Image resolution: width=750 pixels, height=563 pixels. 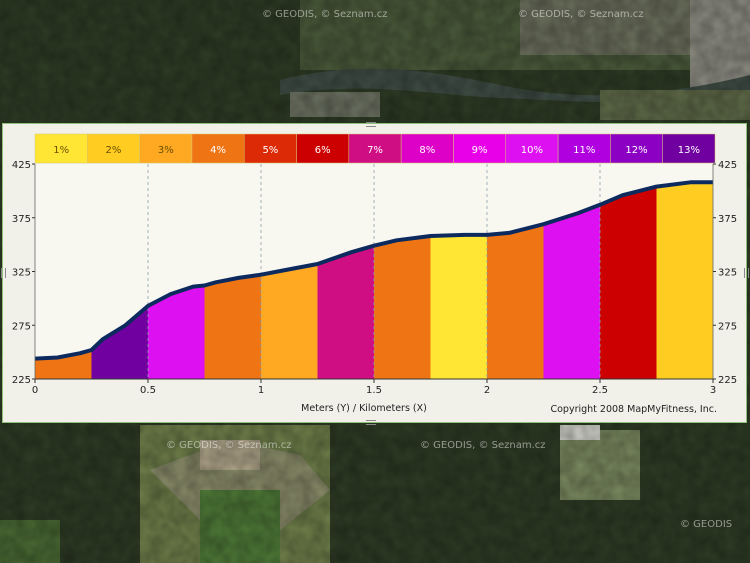 I want to click on y-tick-label-left: 425, so click(x=21, y=165).